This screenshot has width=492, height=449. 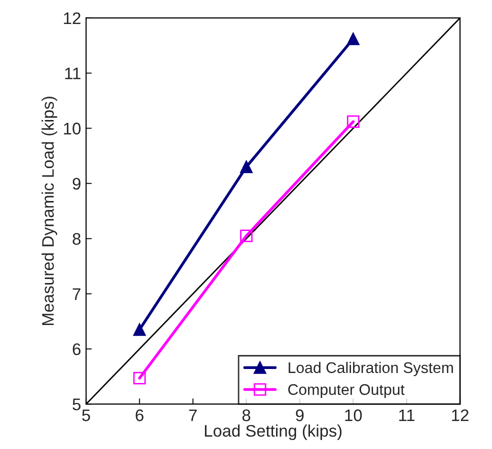 I want to click on legend-label: Computer Output, so click(x=346, y=391).